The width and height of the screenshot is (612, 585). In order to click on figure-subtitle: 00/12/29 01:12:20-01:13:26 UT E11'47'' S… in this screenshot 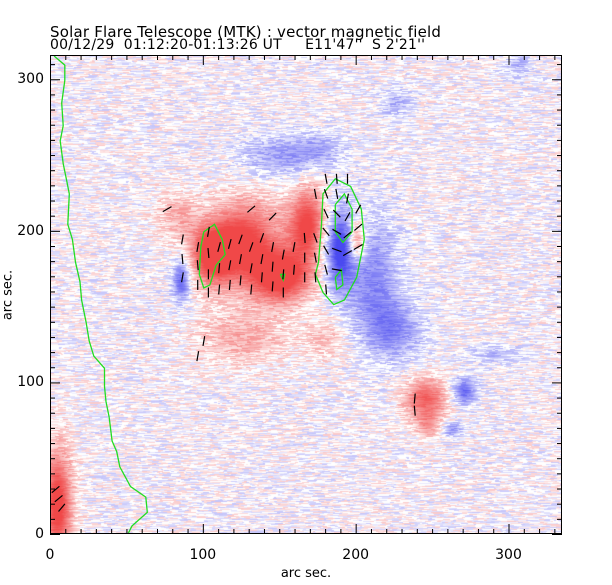, I will do `click(238, 45)`.